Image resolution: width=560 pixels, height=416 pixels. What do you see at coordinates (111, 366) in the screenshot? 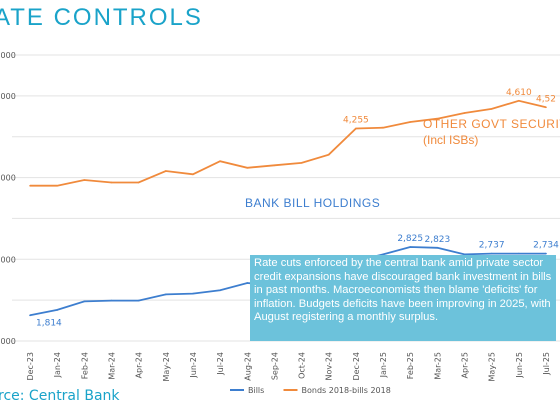
I see `x-tick-label: Mar-24` at bounding box center [111, 366].